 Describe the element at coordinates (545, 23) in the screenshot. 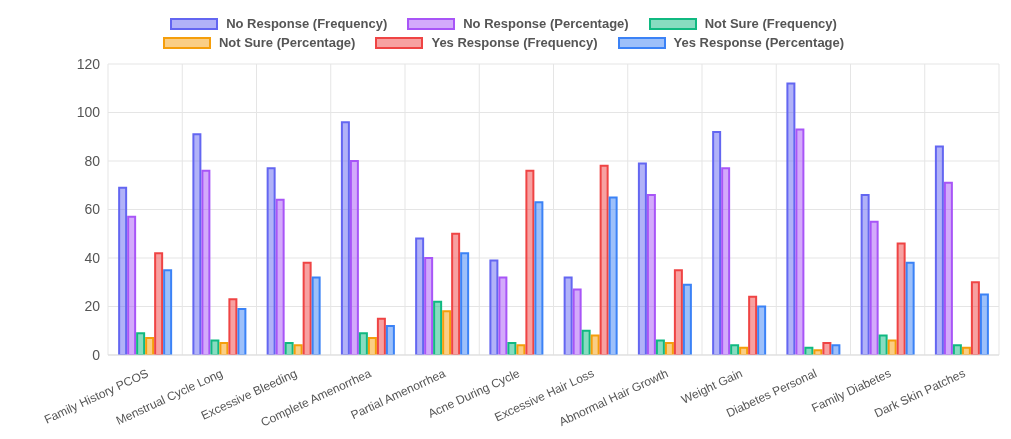

I see `legend-label: No Response (Percentage)` at that location.